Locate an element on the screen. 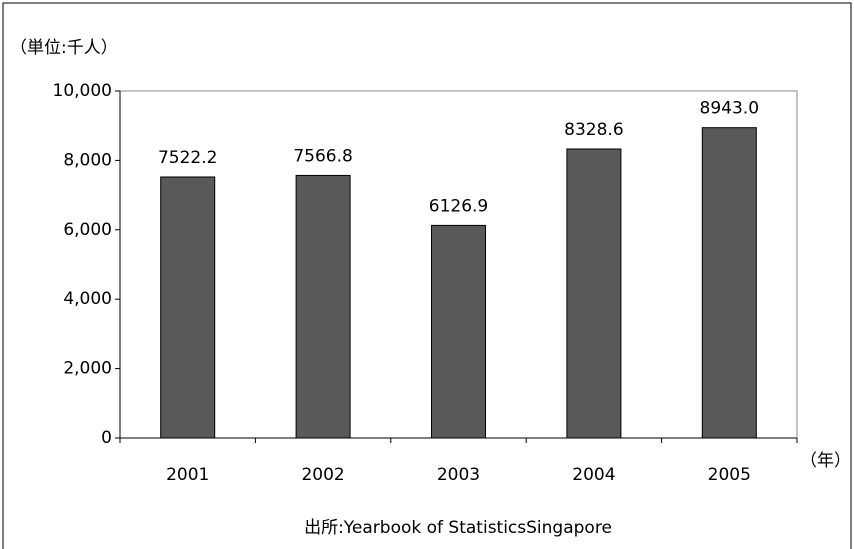  y-tick-label: 4,000 is located at coordinates (87, 299).